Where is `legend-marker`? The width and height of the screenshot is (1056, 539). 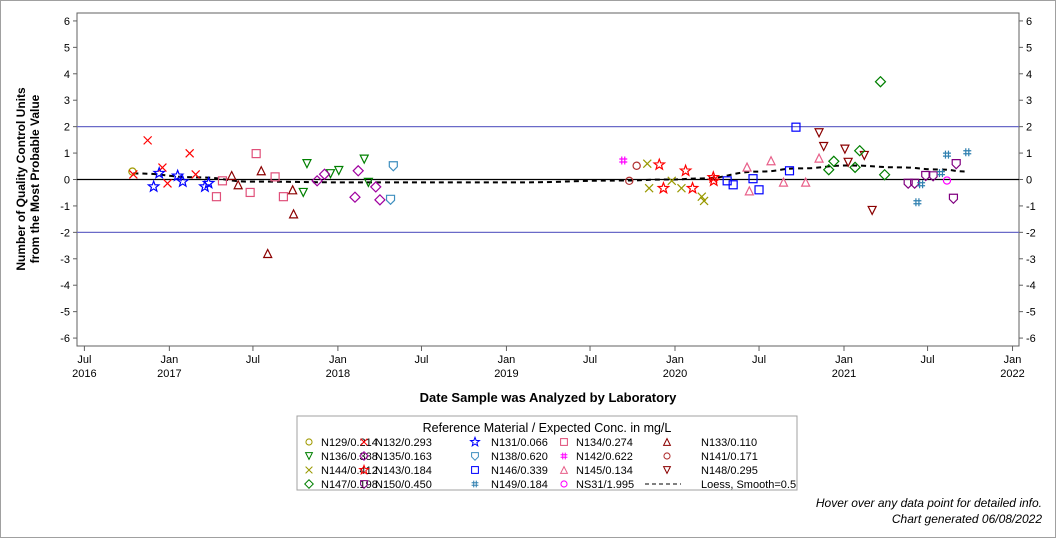
legend-marker is located at coordinates (475, 456).